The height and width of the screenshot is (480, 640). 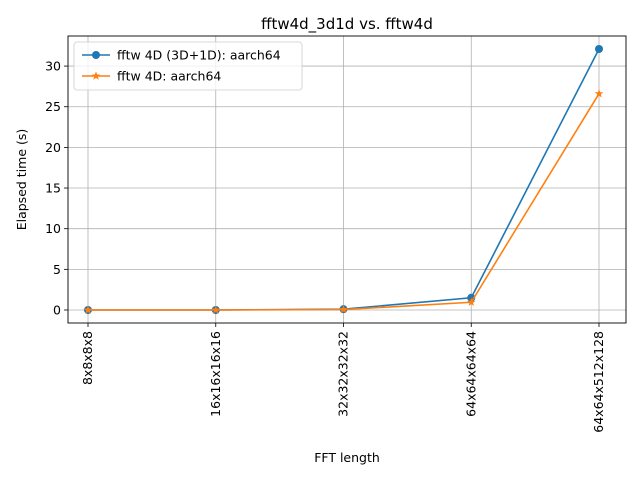 What do you see at coordinates (53, 106) in the screenshot?
I see `y-tick-label: 25` at bounding box center [53, 106].